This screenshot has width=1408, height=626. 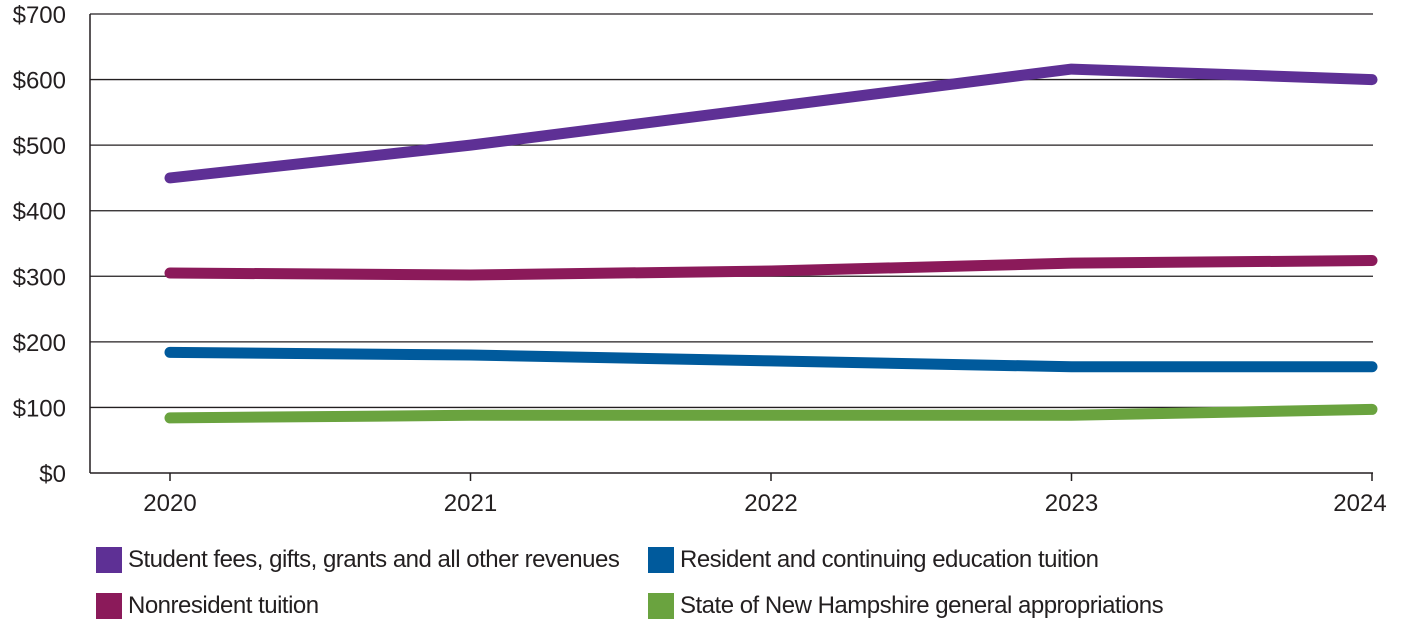 I want to click on y-tick-label: $100, so click(x=39, y=408).